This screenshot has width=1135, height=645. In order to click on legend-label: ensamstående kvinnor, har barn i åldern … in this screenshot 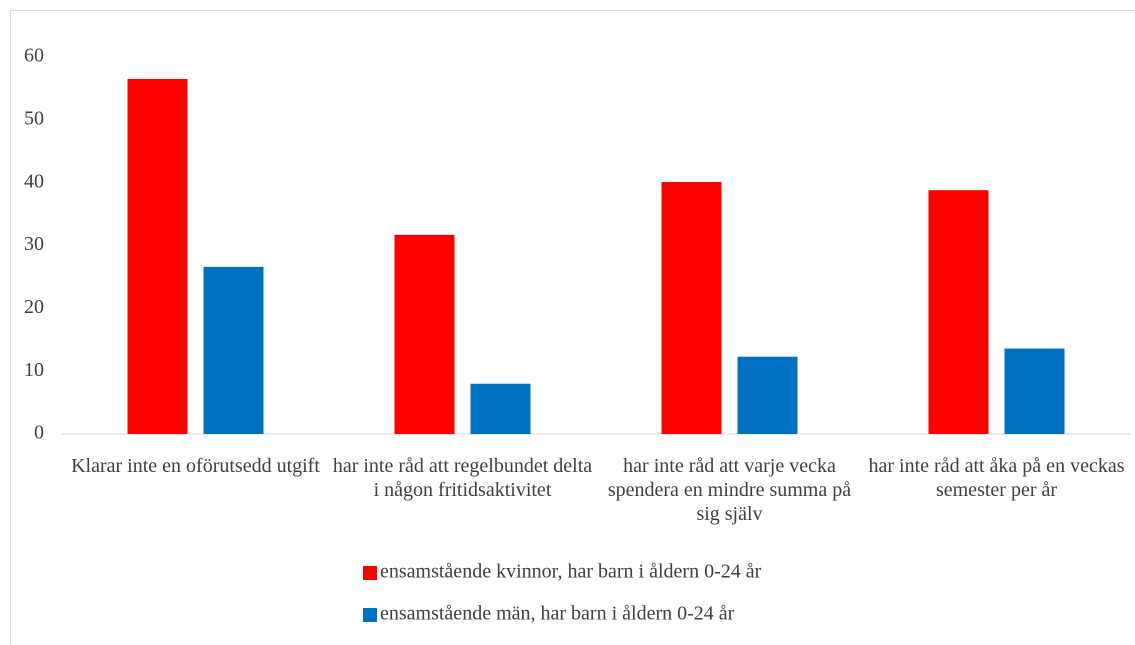, I will do `click(571, 572)`.